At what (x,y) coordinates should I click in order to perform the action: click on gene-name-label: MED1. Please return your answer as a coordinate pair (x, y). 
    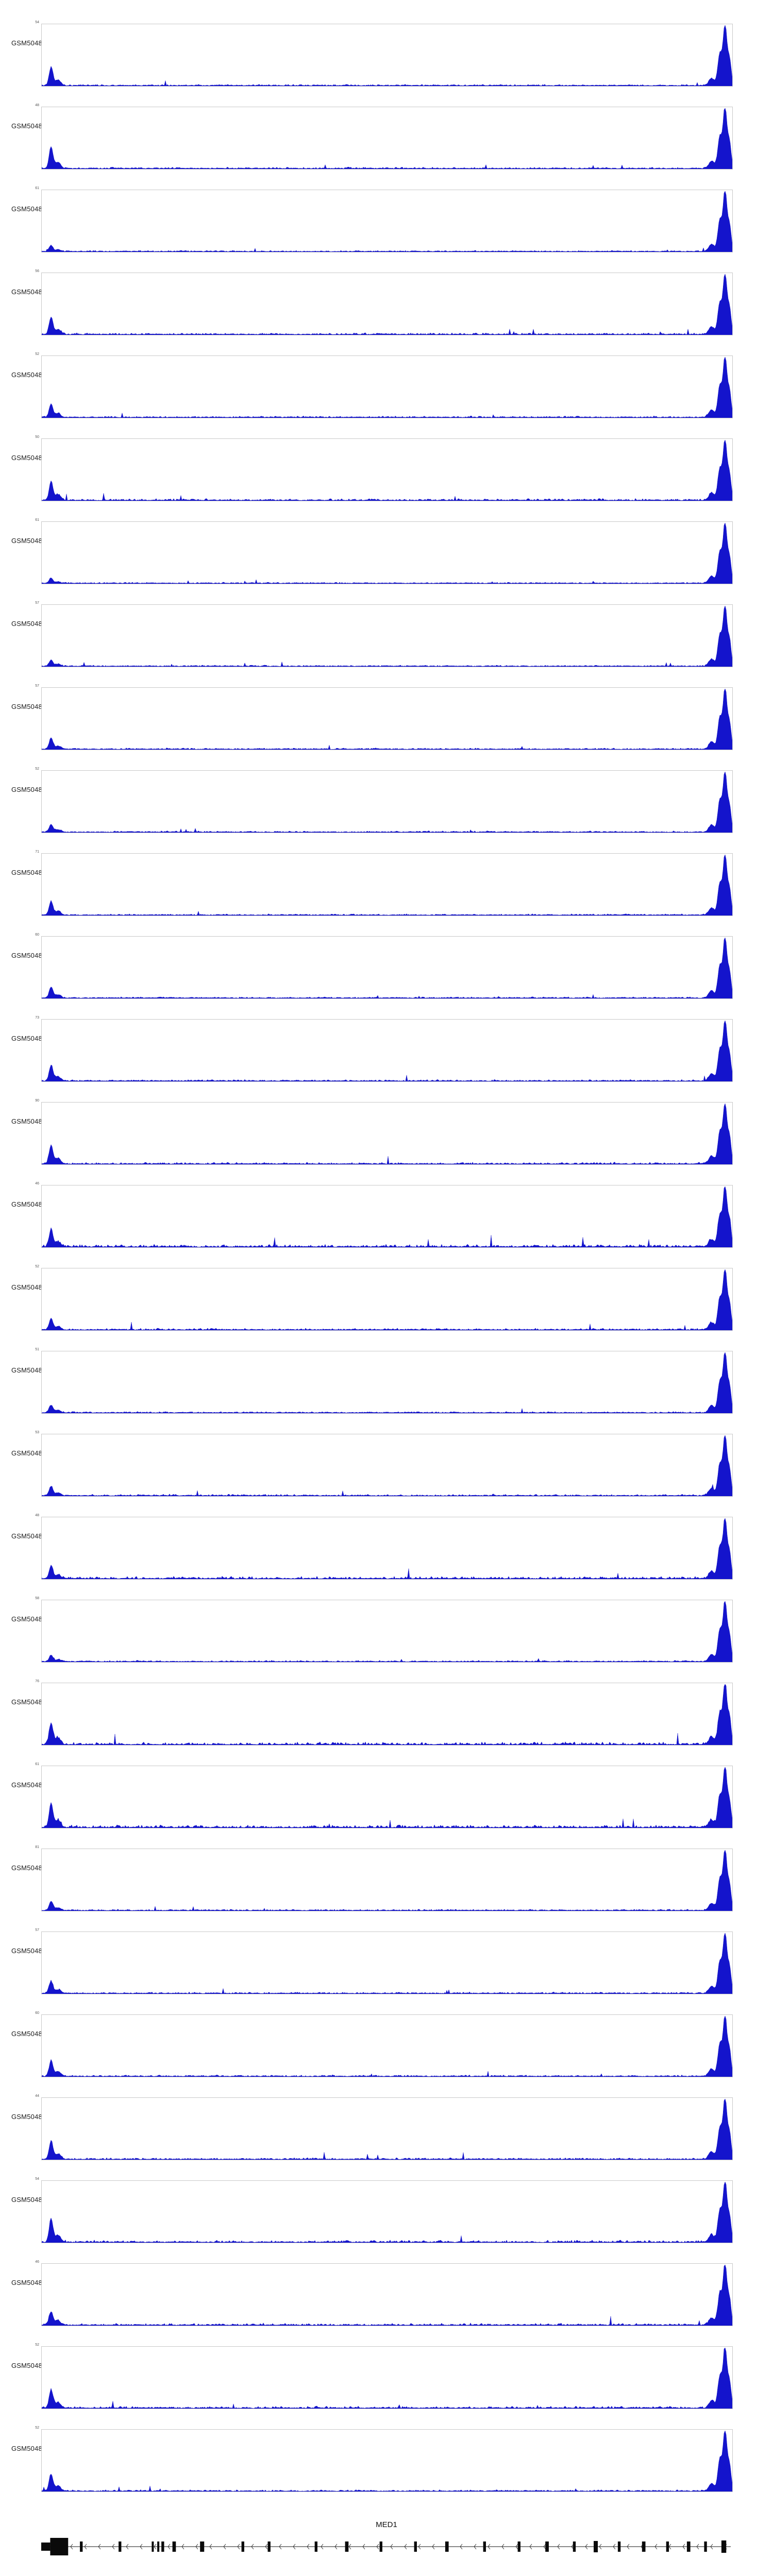
    Looking at the image, I should click on (386, 2524).